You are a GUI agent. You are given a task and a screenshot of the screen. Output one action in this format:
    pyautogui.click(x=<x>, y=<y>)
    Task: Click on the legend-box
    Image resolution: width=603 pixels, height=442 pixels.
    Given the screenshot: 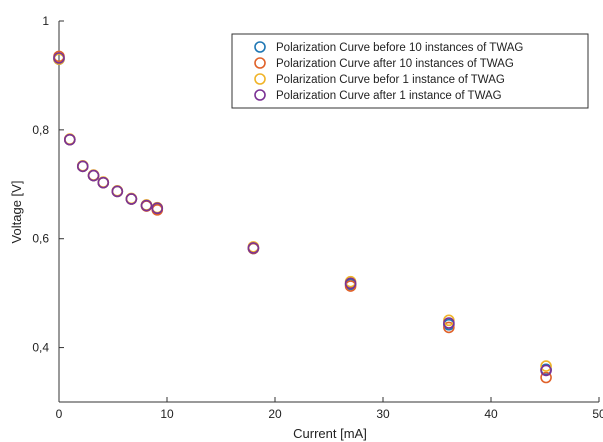 What is the action you would take?
    pyautogui.click(x=410, y=71)
    